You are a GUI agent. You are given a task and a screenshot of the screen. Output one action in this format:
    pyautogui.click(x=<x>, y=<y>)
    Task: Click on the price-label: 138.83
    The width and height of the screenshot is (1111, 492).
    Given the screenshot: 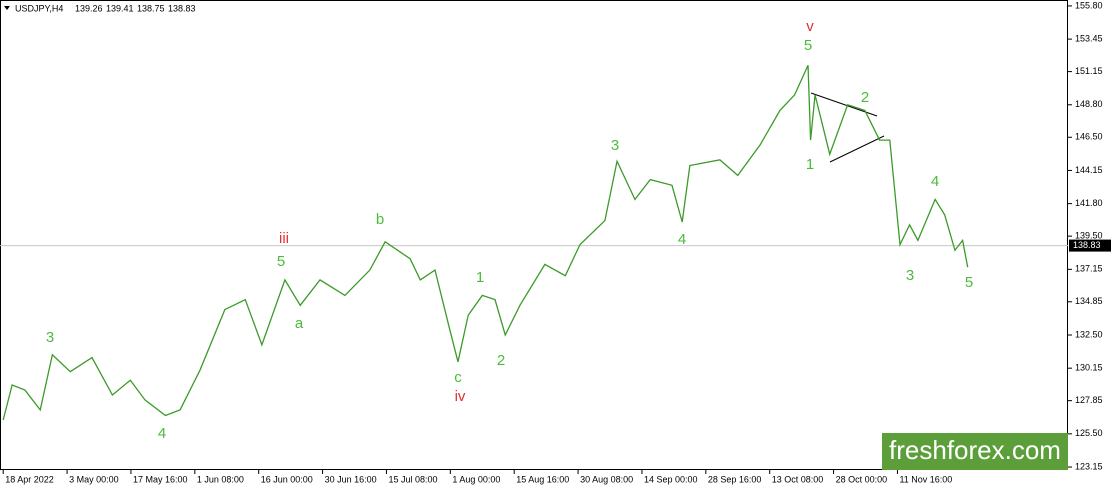 What is the action you would take?
    pyautogui.click(x=1087, y=245)
    